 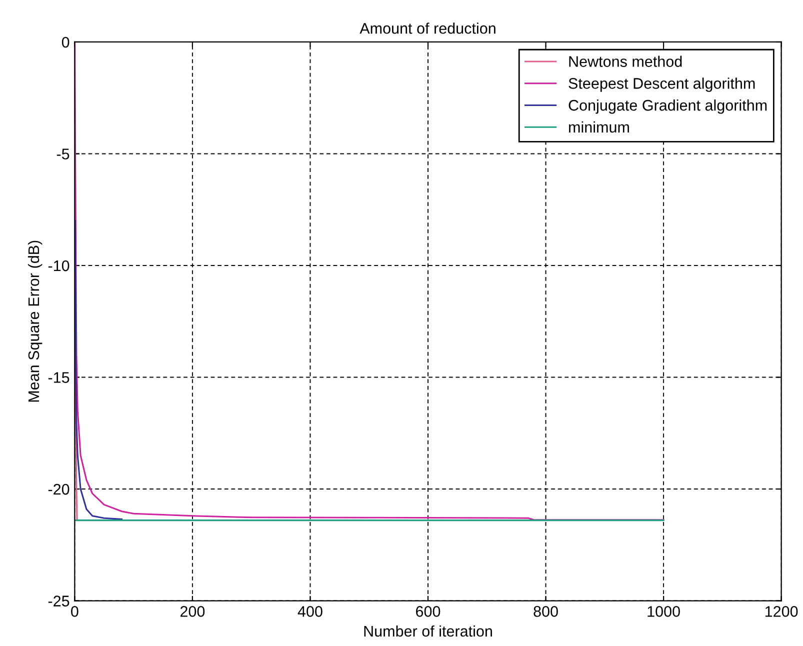 I want to click on legend-label: Steepest Descent algorithm, so click(x=661, y=85).